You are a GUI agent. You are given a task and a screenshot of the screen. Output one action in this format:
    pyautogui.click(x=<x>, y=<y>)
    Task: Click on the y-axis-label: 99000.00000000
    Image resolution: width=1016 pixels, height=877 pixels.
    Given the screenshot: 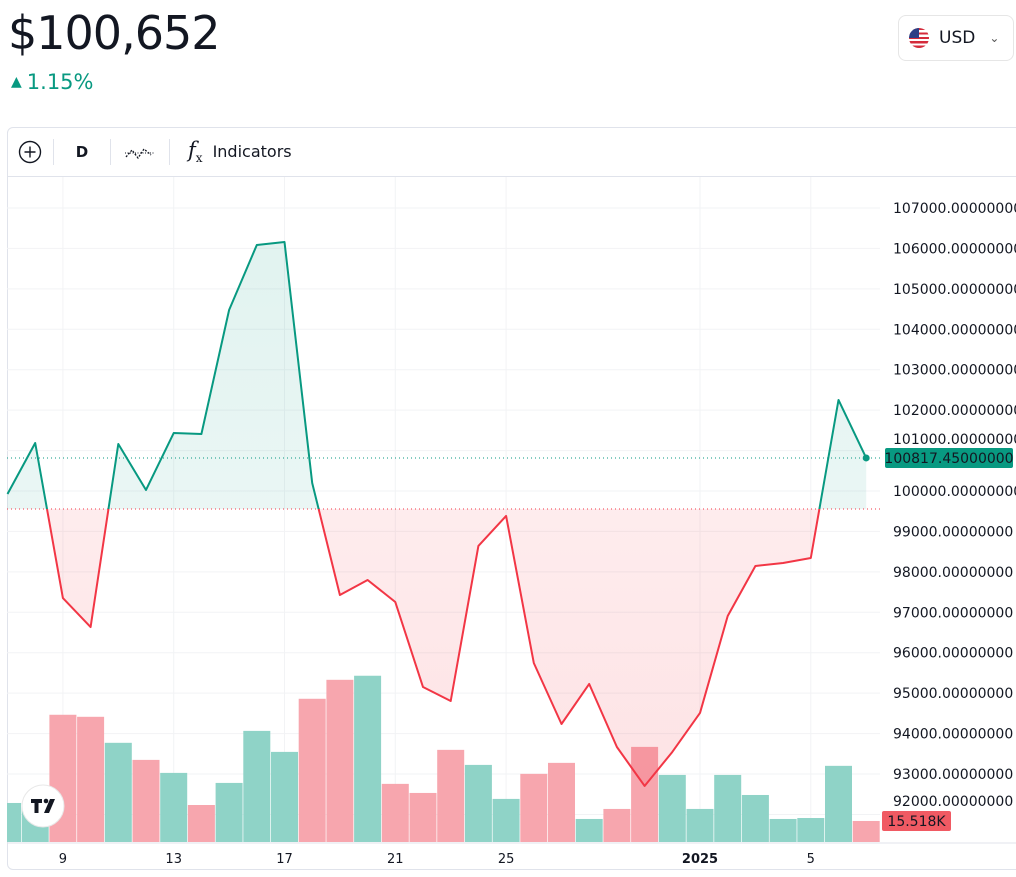 What is the action you would take?
    pyautogui.click(x=953, y=532)
    